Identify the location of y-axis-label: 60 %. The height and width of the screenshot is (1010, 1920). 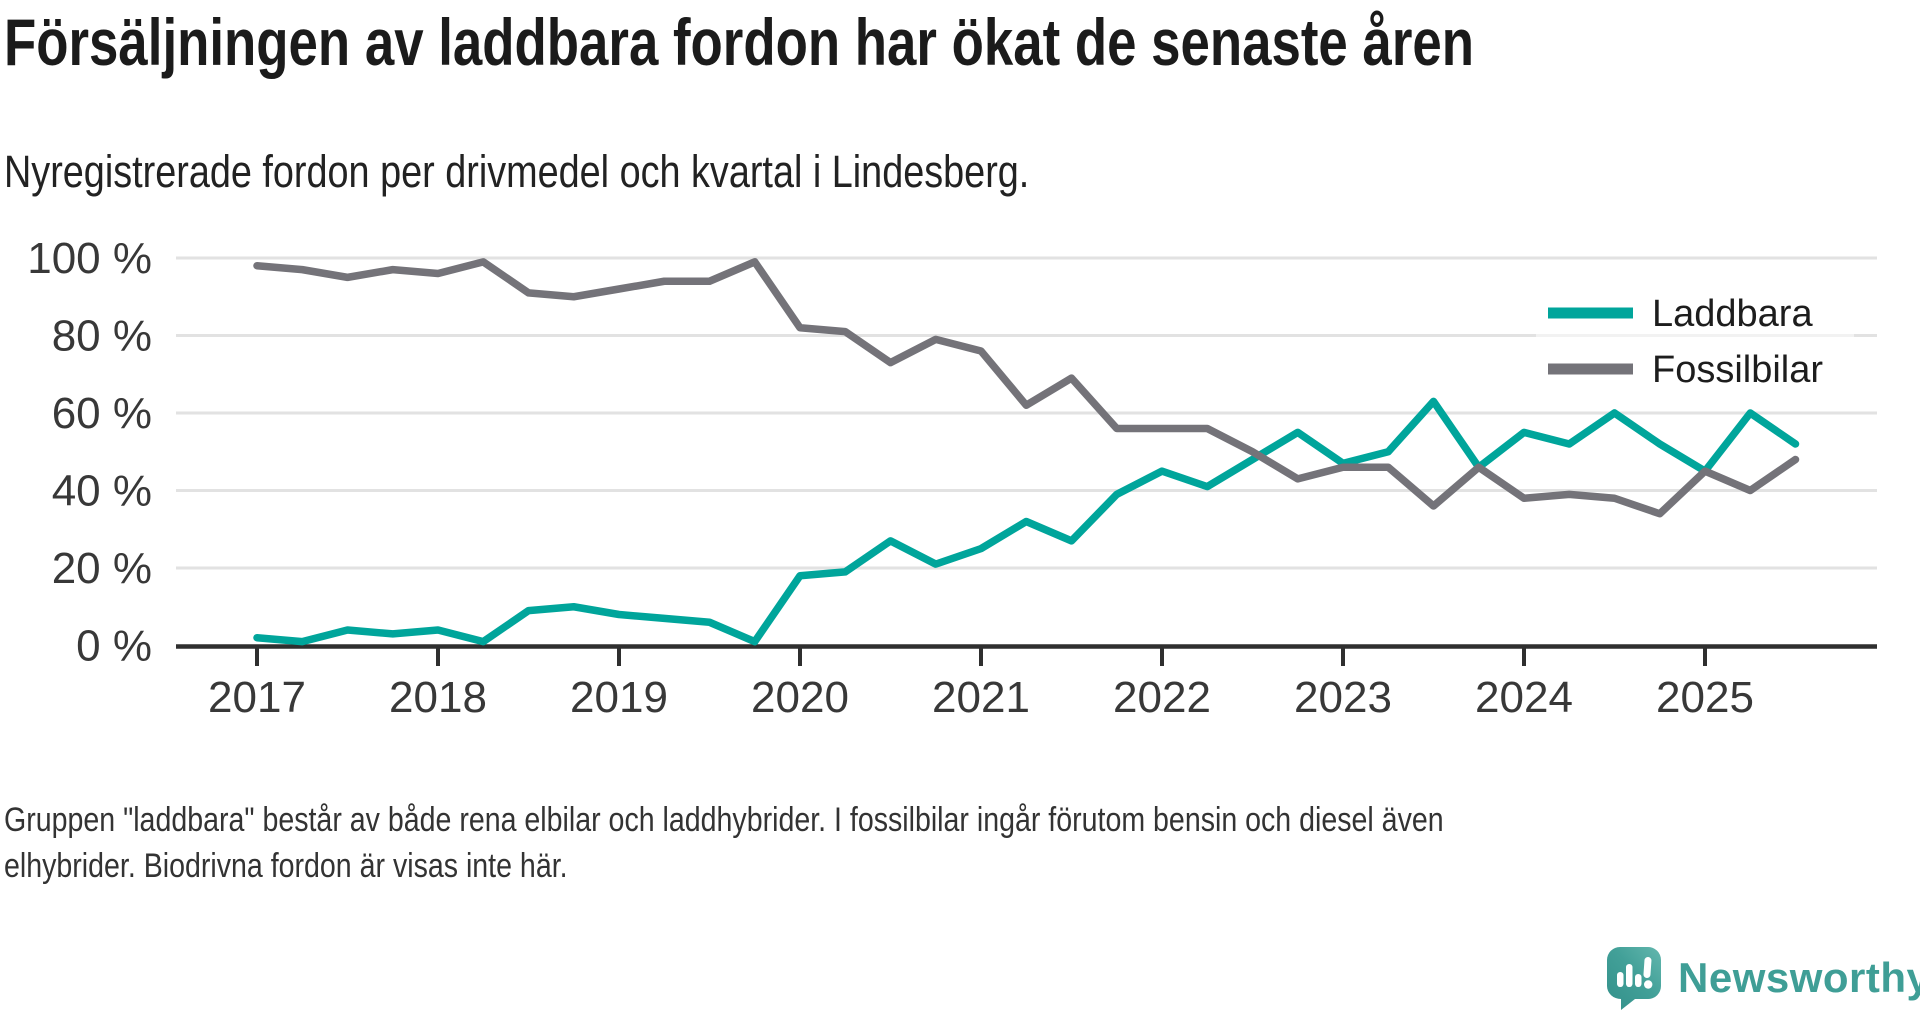
(102, 413).